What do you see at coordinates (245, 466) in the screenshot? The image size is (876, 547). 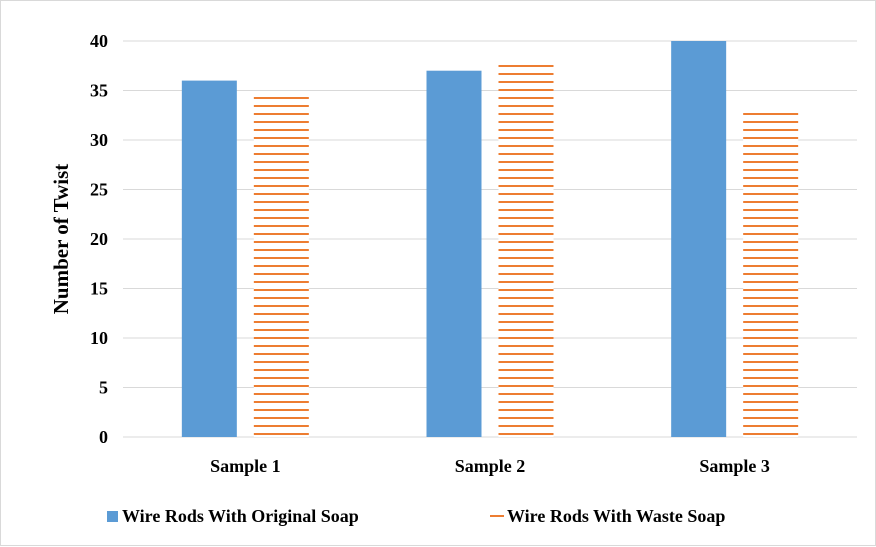 I see `x-tick-label: Sample 1` at bounding box center [245, 466].